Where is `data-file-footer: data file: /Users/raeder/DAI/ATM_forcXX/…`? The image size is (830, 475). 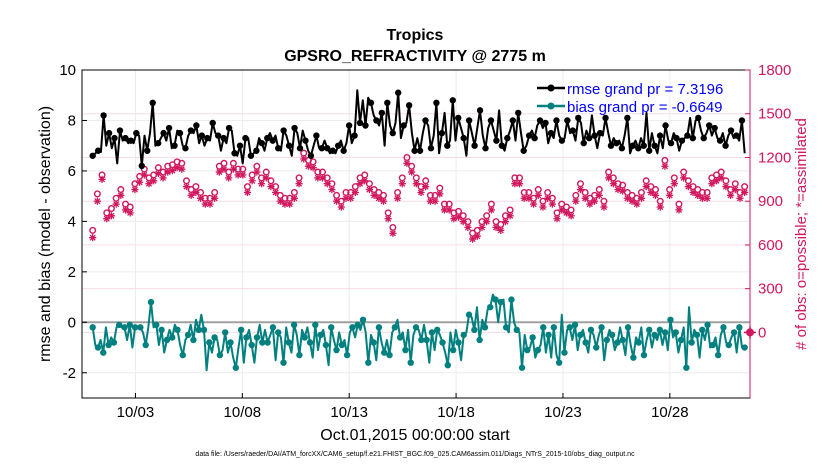 data-file-footer: data file: /Users/raeder/DAI/ATM_forcXX/… is located at coordinates (415, 454).